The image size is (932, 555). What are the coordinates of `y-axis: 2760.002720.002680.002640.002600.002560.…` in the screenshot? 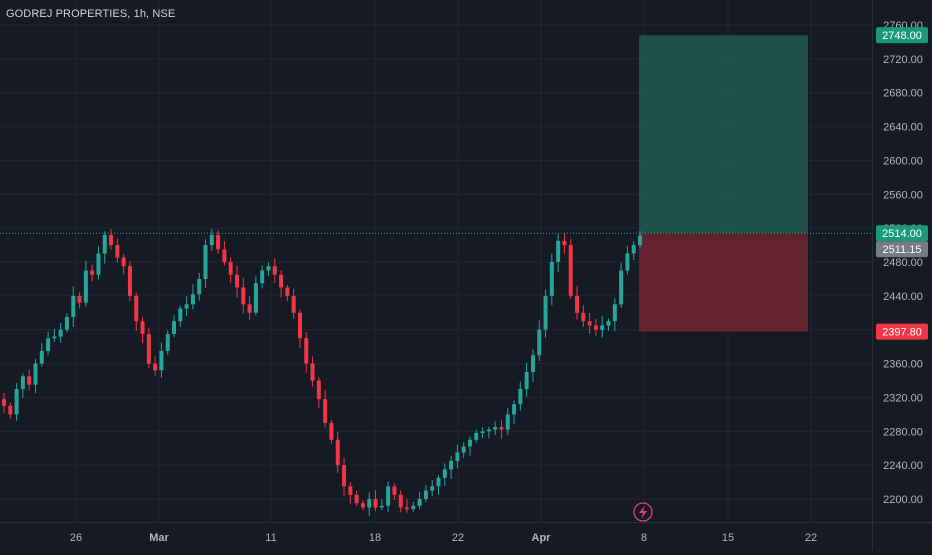 It's located at (903, 263).